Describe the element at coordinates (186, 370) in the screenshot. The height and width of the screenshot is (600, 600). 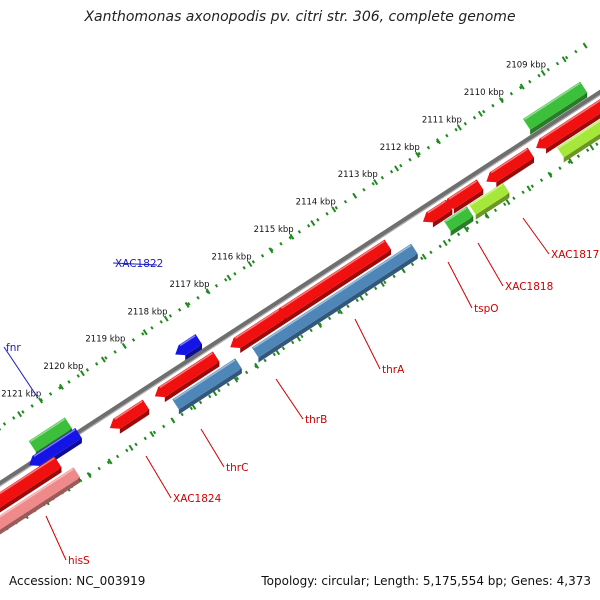
I see `gene-thrC-highlight` at that location.